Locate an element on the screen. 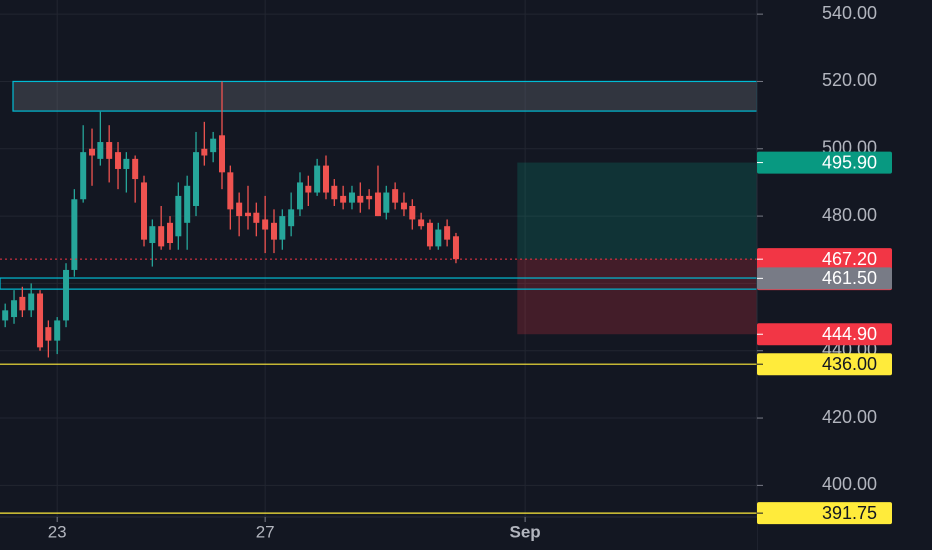  time-axis is located at coordinates (378, 533).